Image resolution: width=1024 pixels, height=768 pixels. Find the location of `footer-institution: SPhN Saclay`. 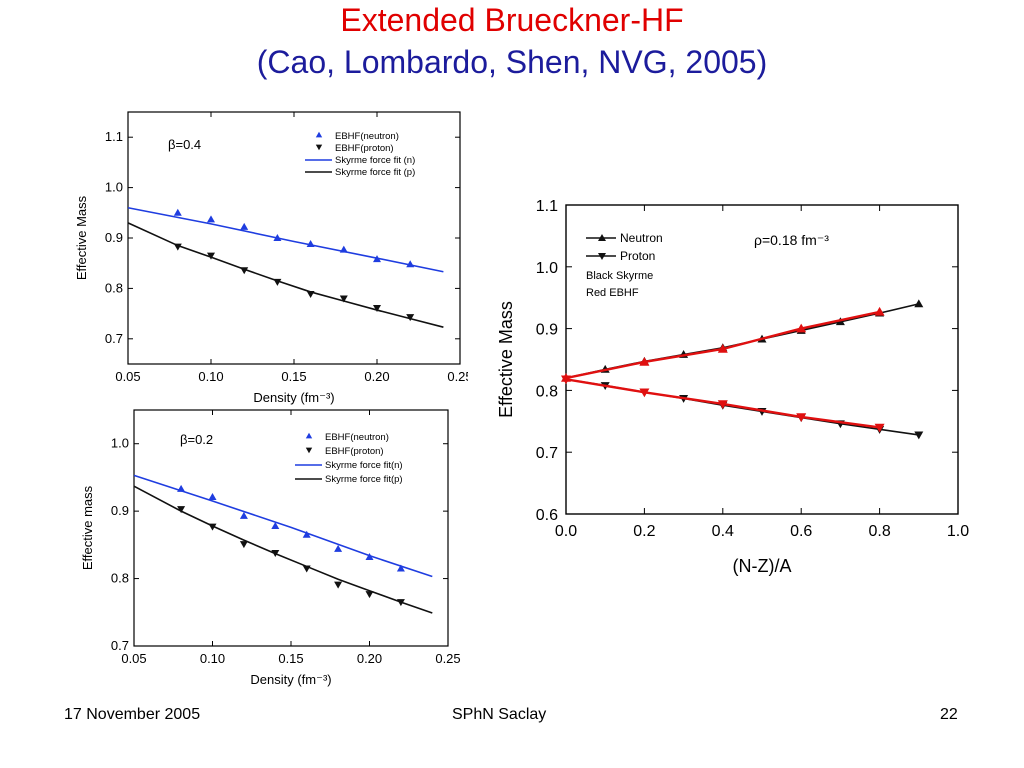

footer-institution: SPhN Saclay is located at coordinates (499, 714).